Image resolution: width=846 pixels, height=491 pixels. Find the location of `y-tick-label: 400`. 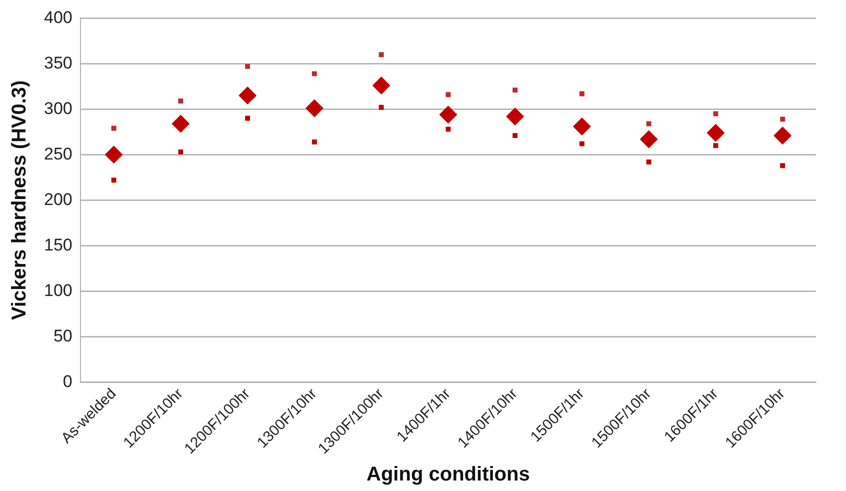

y-tick-label: 400 is located at coordinates (58, 17).